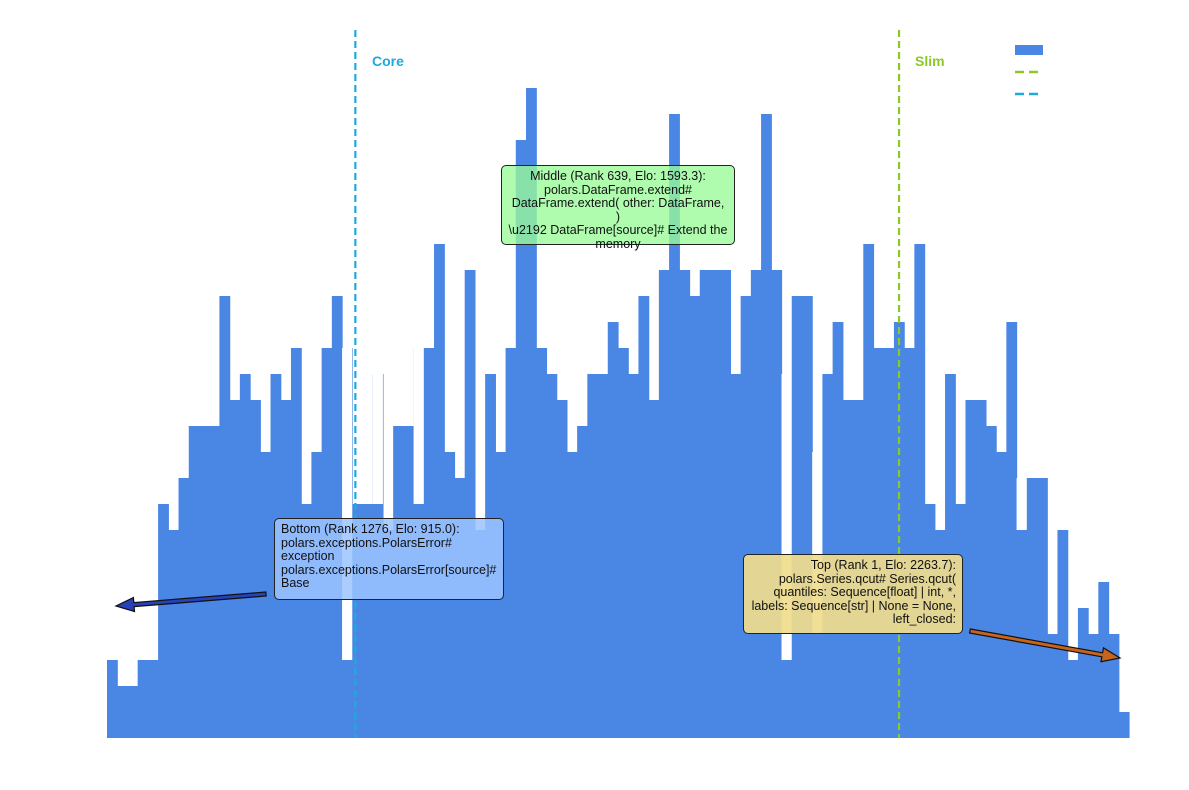  Describe the element at coordinates (1029, 50) in the screenshot. I see `legend-patch` at that location.